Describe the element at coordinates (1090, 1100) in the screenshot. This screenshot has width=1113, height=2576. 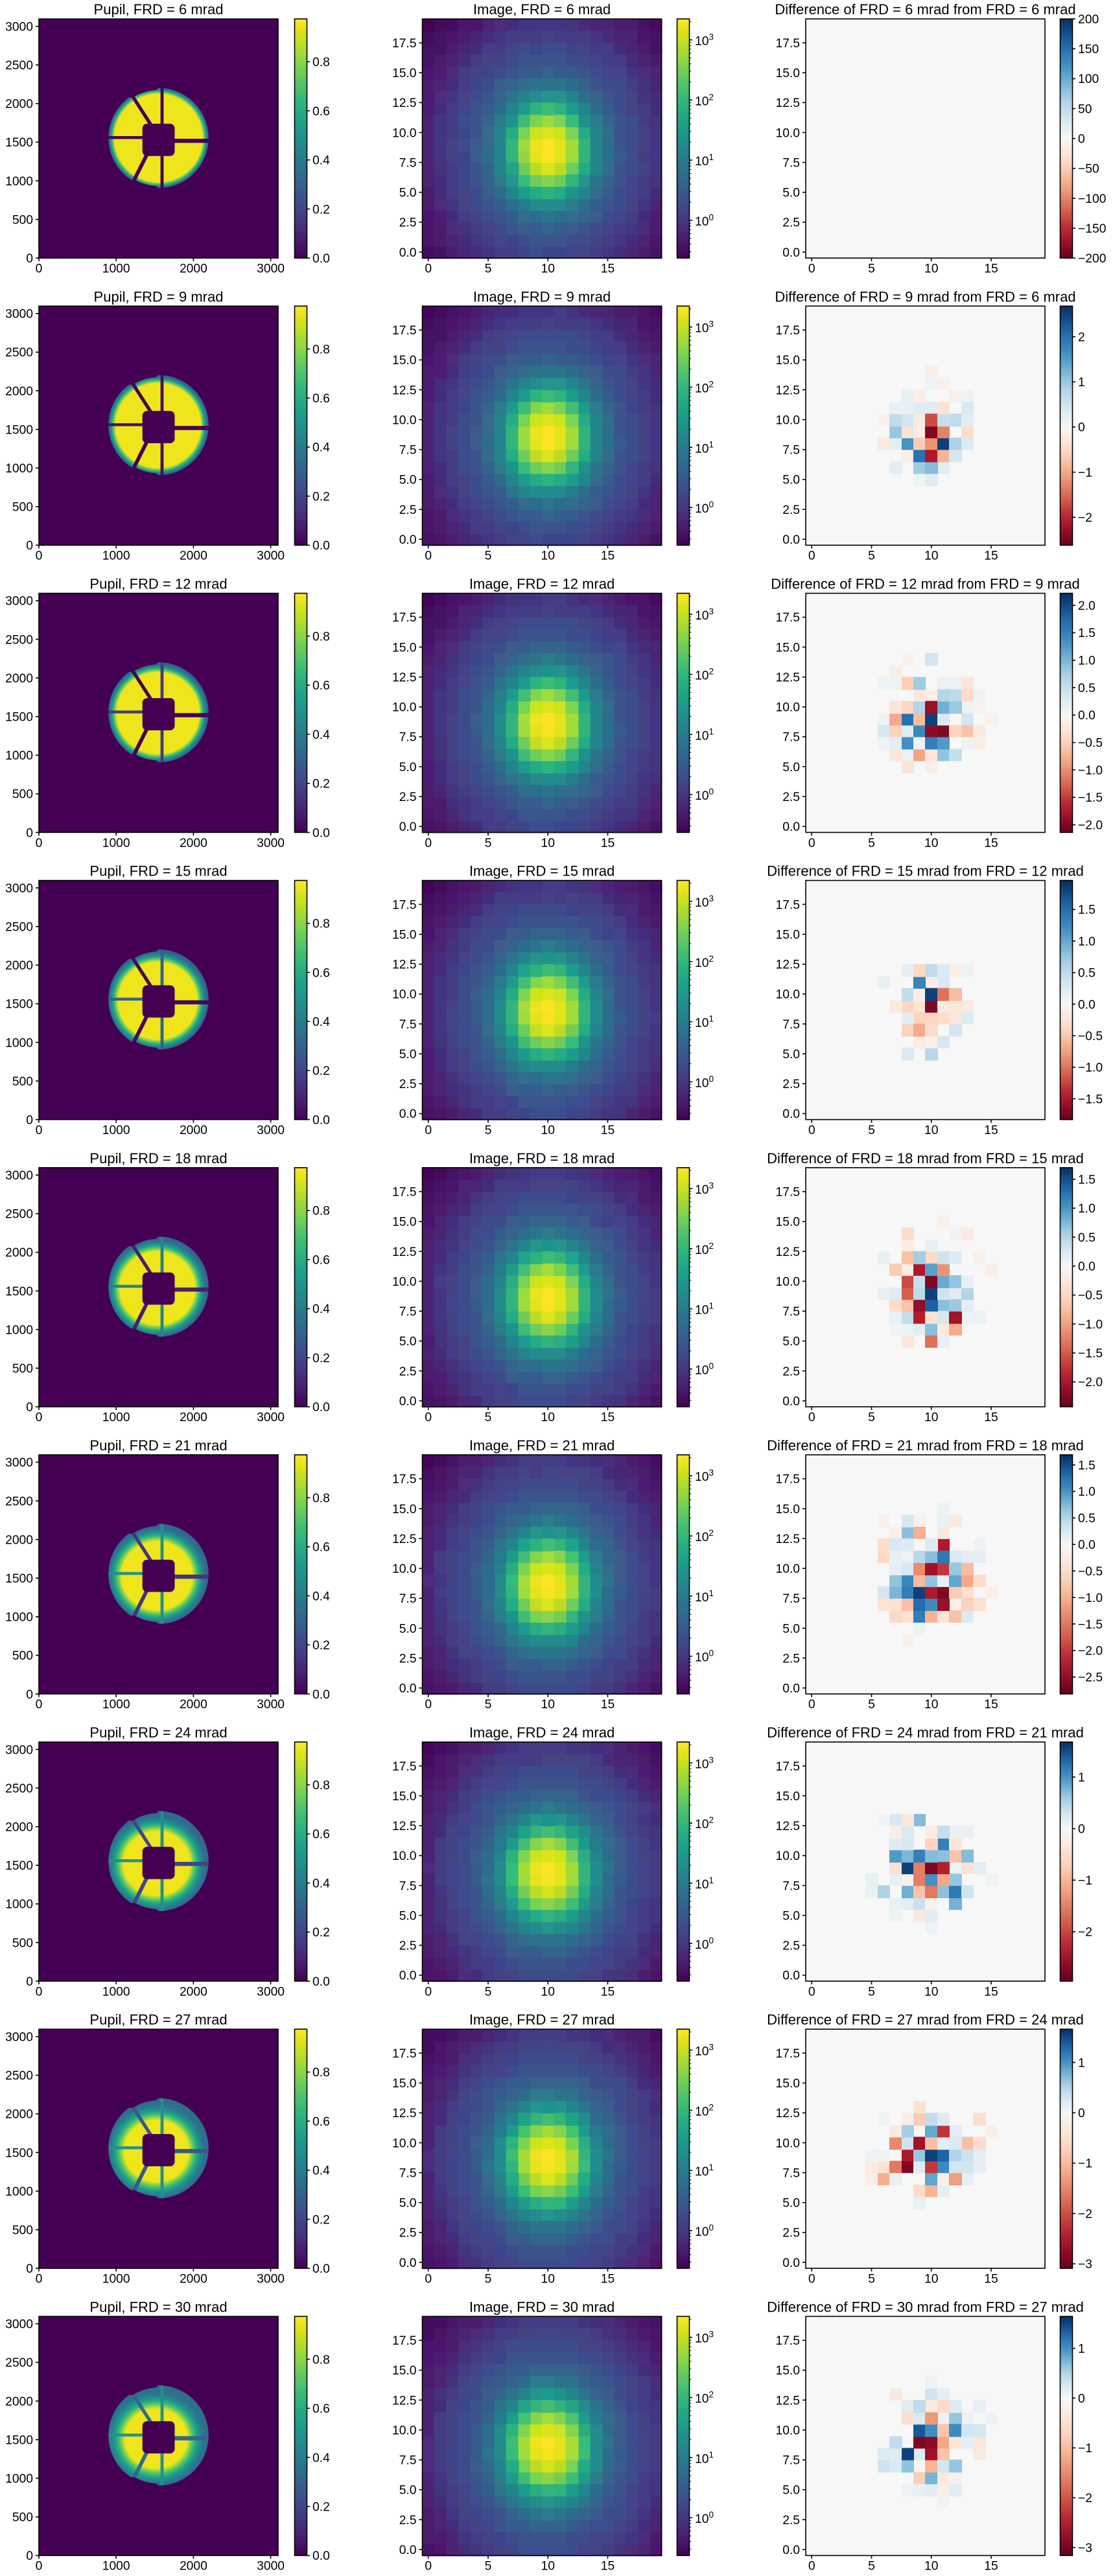
I see `svg-text: −1.5` at that location.